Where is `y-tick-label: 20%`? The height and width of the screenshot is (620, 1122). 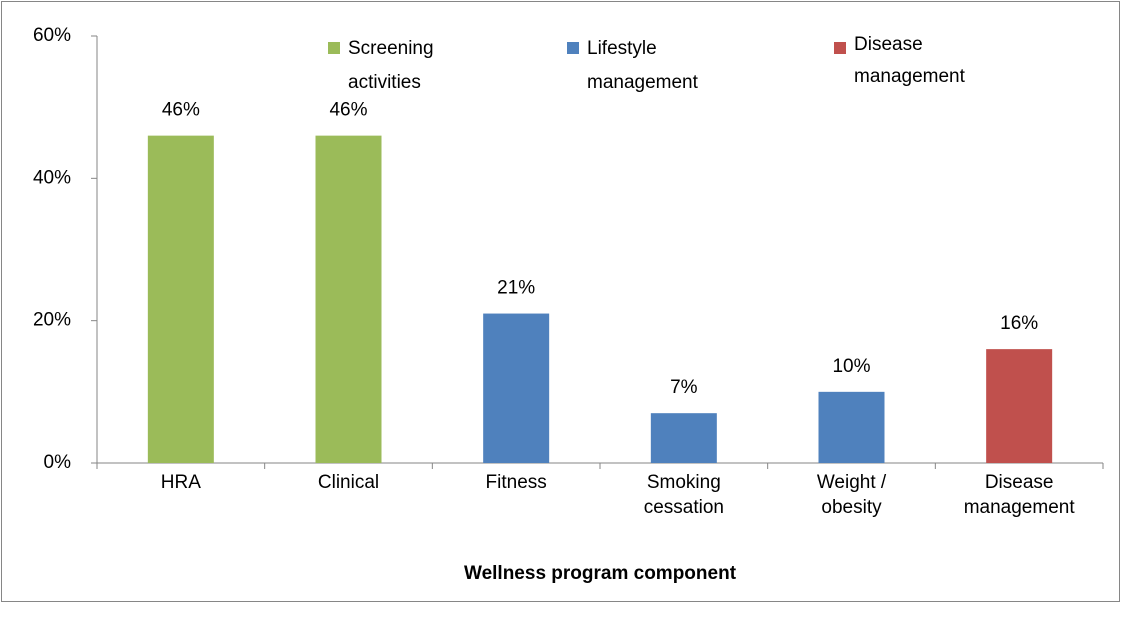
y-tick-label: 20% is located at coordinates (52, 320).